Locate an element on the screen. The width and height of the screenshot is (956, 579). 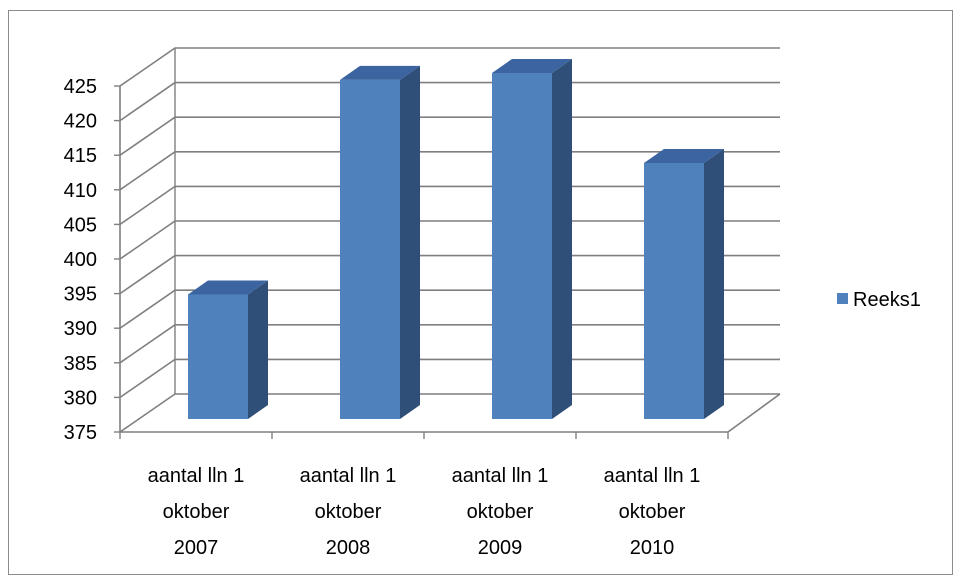
legend: Reeks1 is located at coordinates (879, 300).